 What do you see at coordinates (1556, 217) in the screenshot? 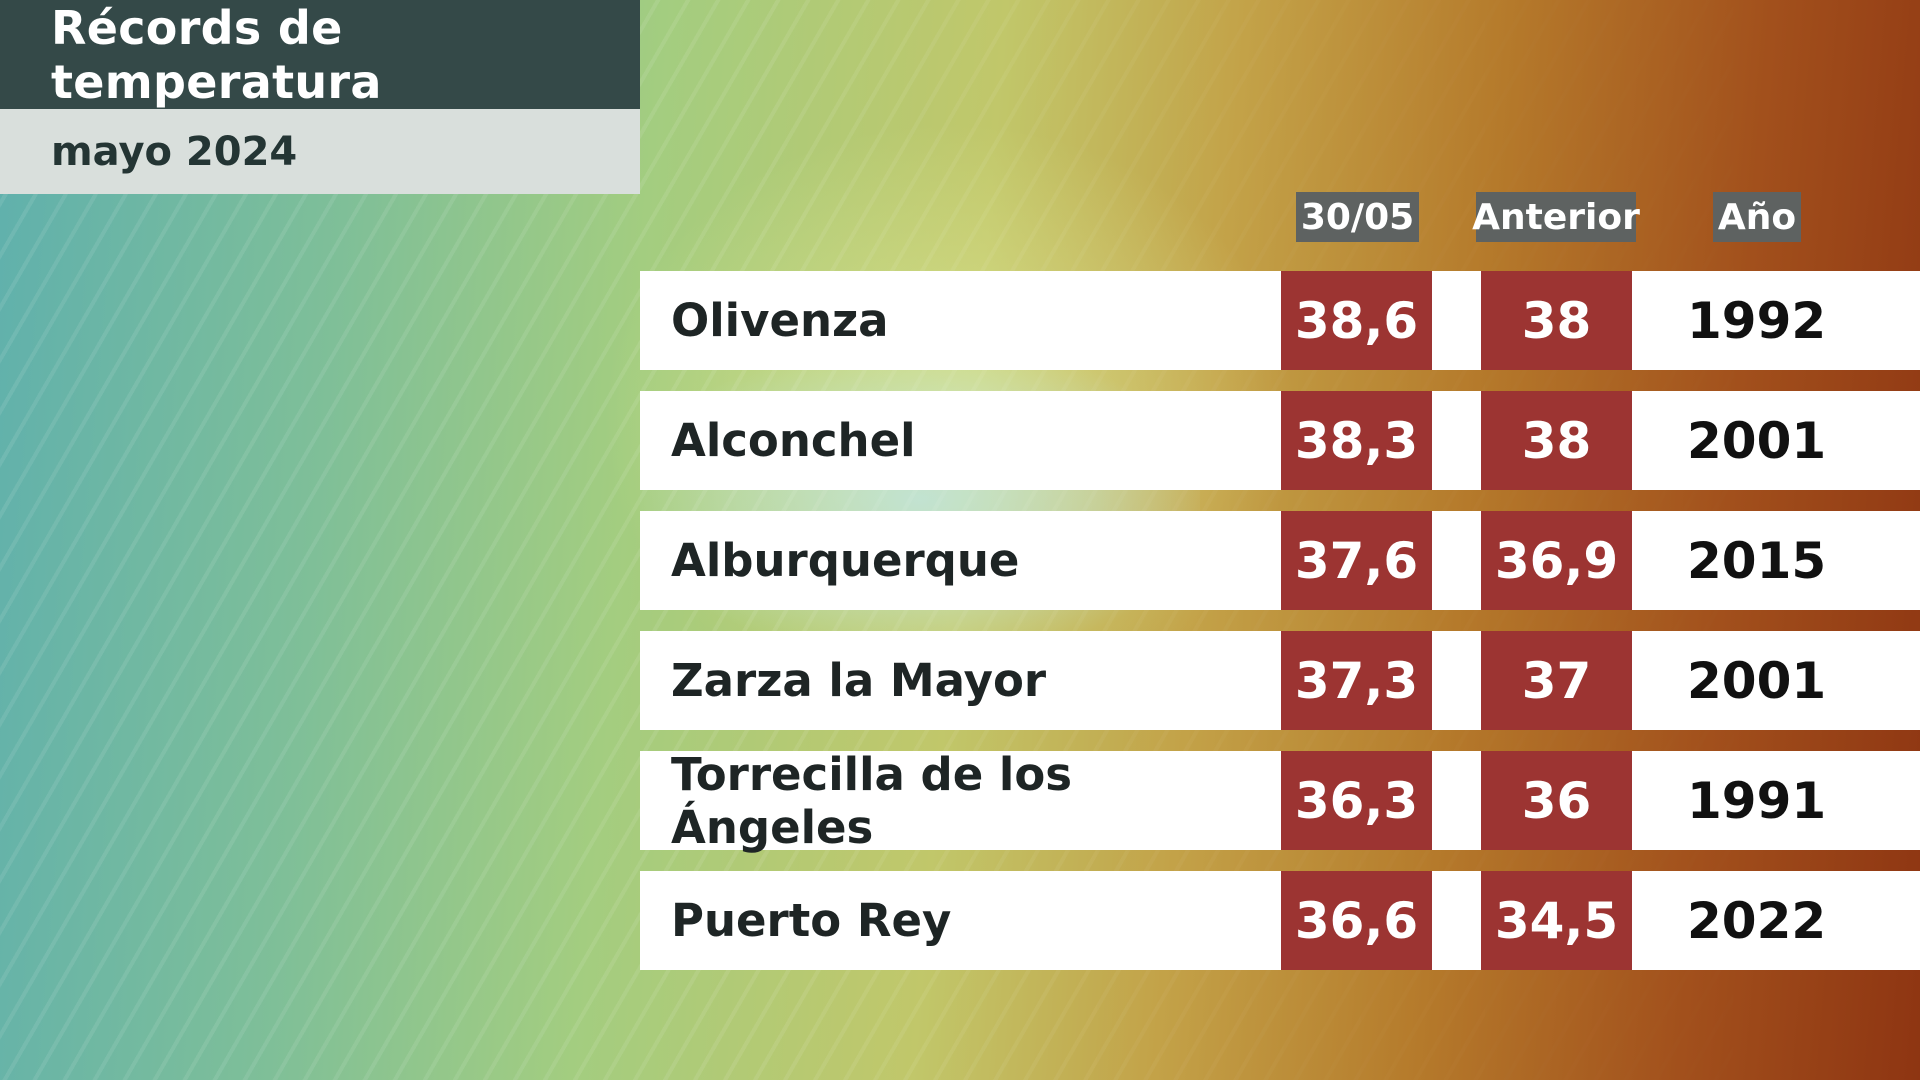
I see `column-header-previous: Anterior` at bounding box center [1556, 217].